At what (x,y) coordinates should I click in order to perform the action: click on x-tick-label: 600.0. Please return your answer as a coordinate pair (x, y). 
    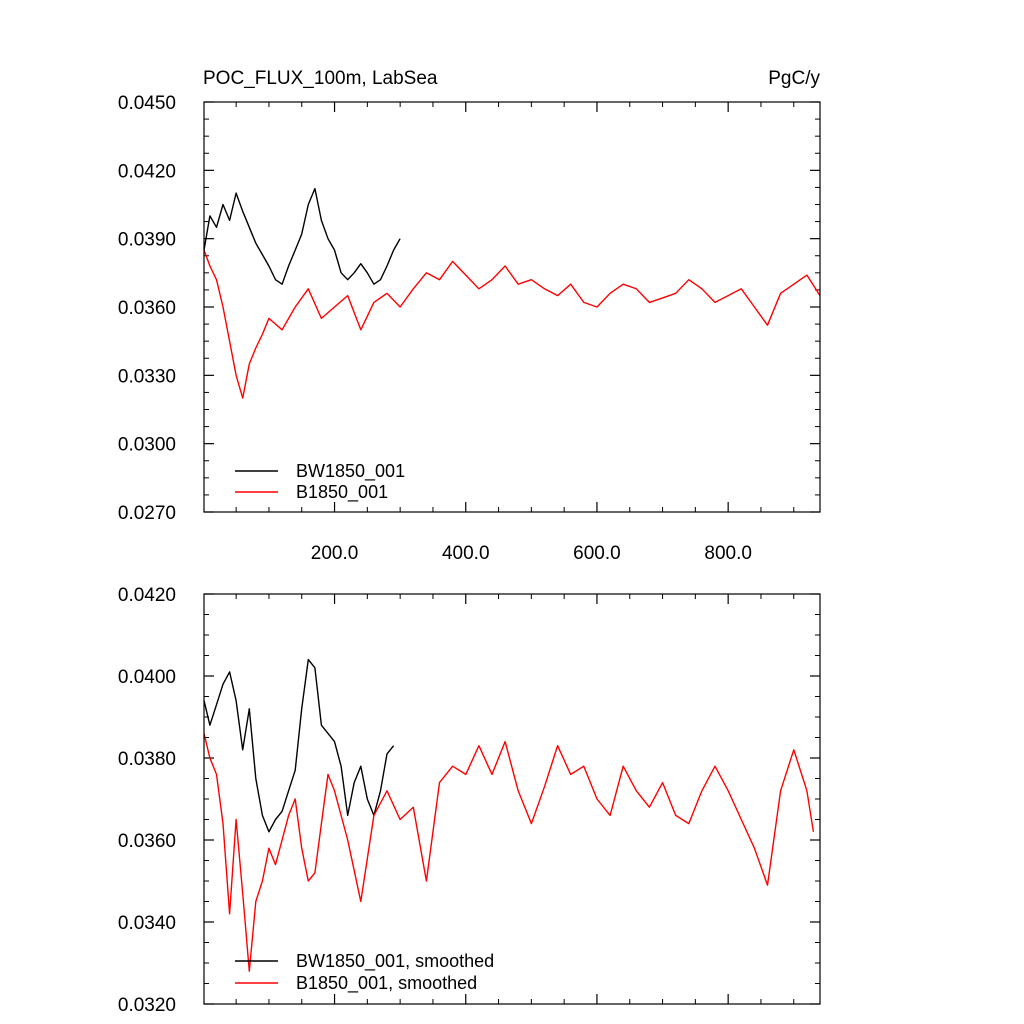
    Looking at the image, I should click on (597, 553).